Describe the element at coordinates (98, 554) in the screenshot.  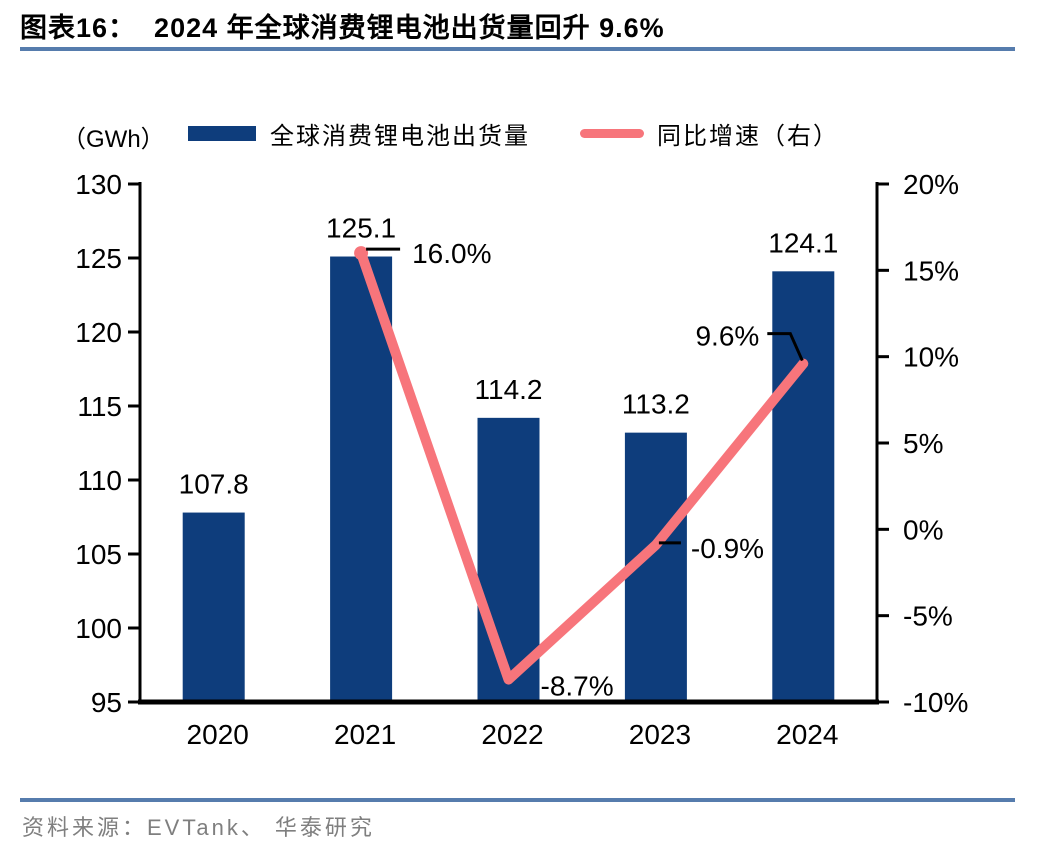
I see `left-tick-label: 105` at that location.